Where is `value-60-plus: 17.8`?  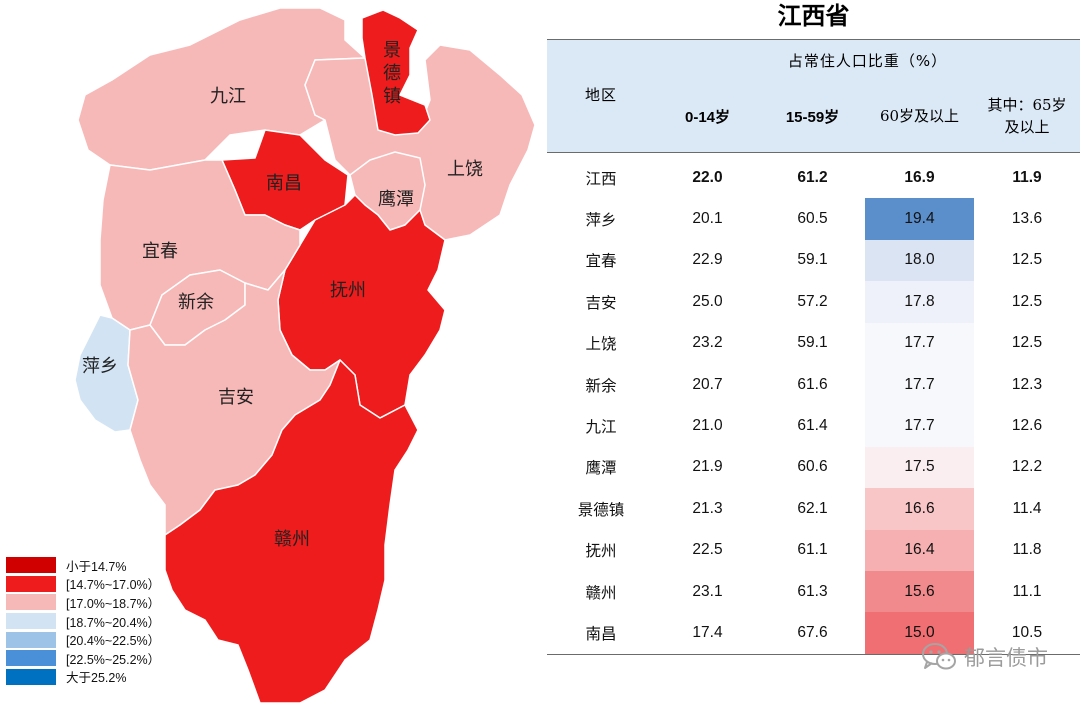 value-60-plus: 17.8 is located at coordinates (919, 302).